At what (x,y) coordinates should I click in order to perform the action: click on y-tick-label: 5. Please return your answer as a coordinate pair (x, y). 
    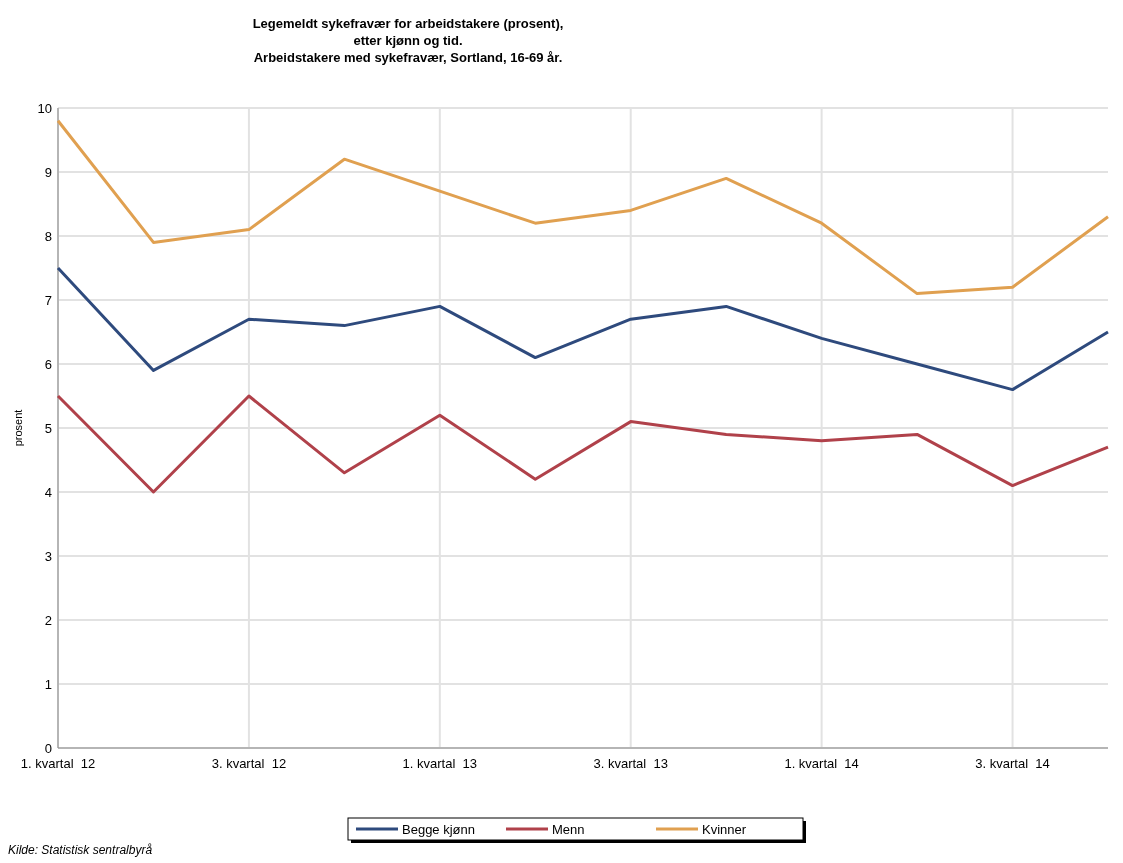
    Looking at the image, I should click on (48, 428).